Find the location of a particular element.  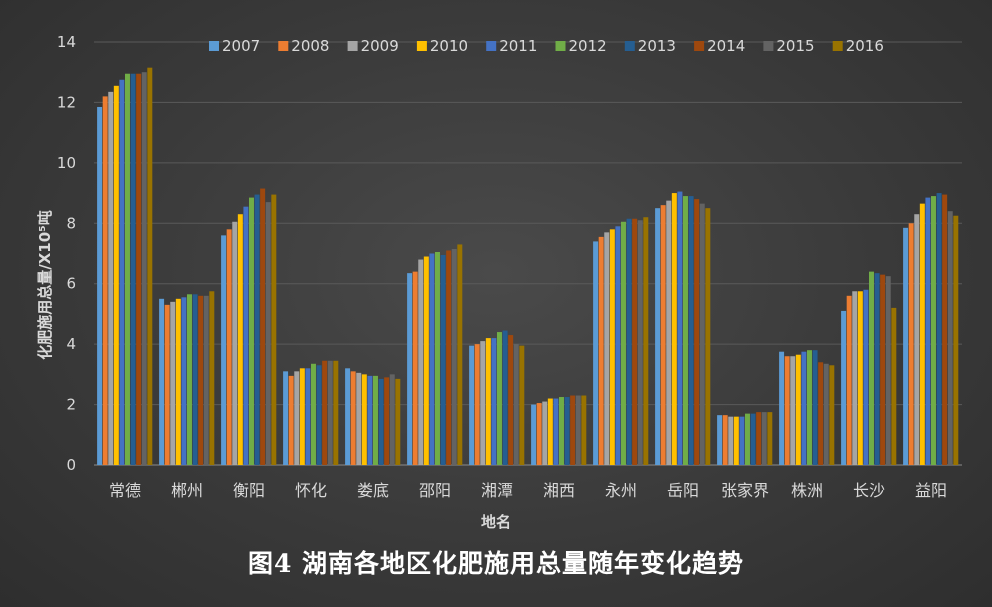

bar-衡阳-2015 is located at coordinates (268, 333).